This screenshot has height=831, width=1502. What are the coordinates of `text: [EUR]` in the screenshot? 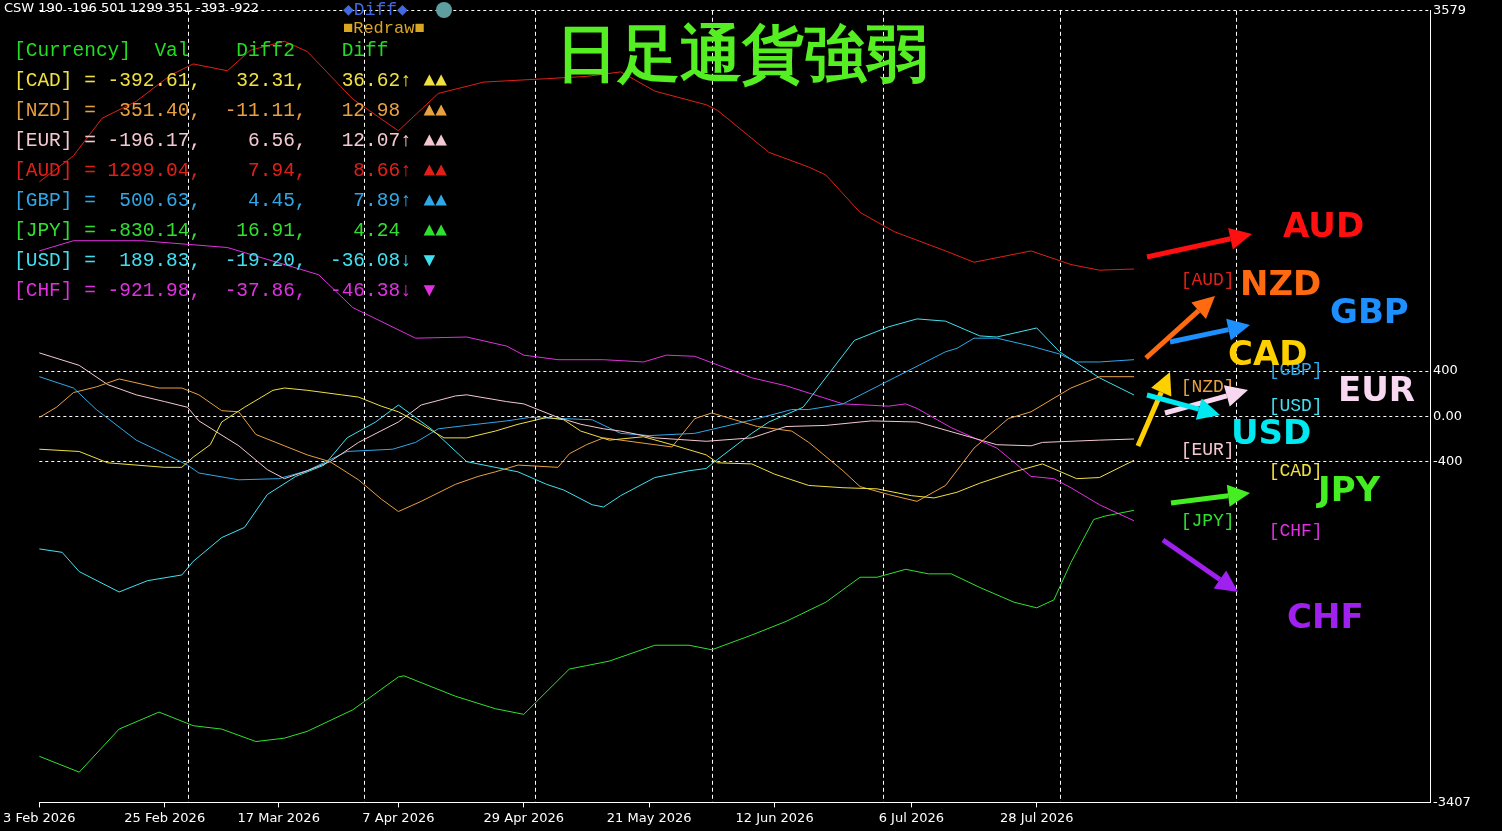 It's located at (1207, 449).